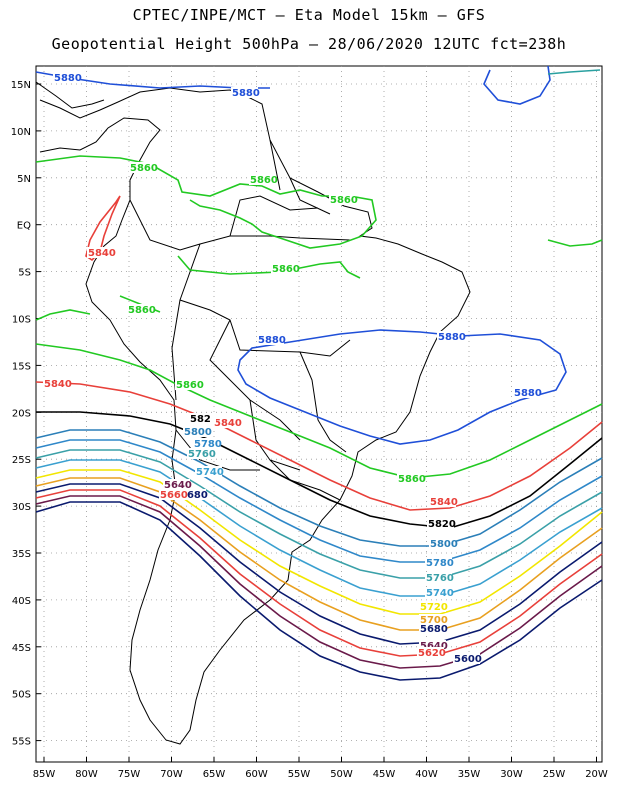  Describe the element at coordinates (21, 554) in the screenshot. I see `lat-tick-label: 35S` at that location.